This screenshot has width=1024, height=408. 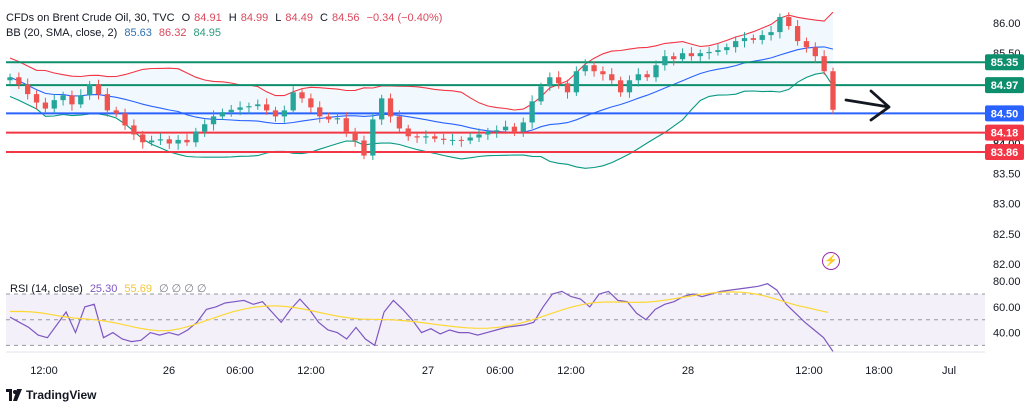 I want to click on price-labels: 85.35 84.97 84.50 84.18 83.86, so click(x=1004, y=107).